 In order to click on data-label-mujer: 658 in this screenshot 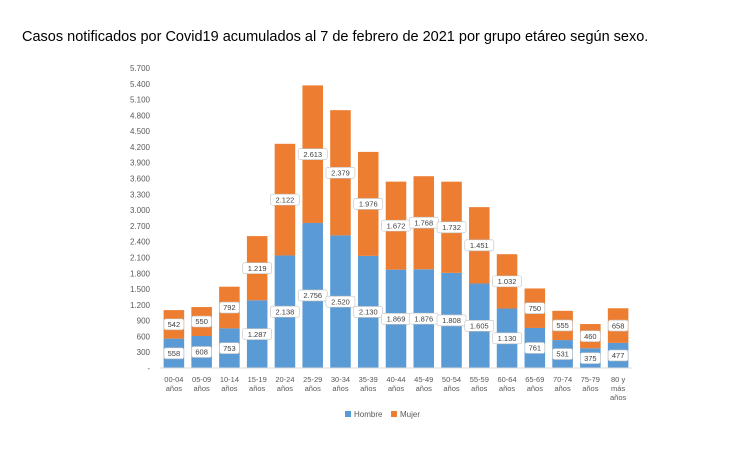, I will do `click(618, 325)`.